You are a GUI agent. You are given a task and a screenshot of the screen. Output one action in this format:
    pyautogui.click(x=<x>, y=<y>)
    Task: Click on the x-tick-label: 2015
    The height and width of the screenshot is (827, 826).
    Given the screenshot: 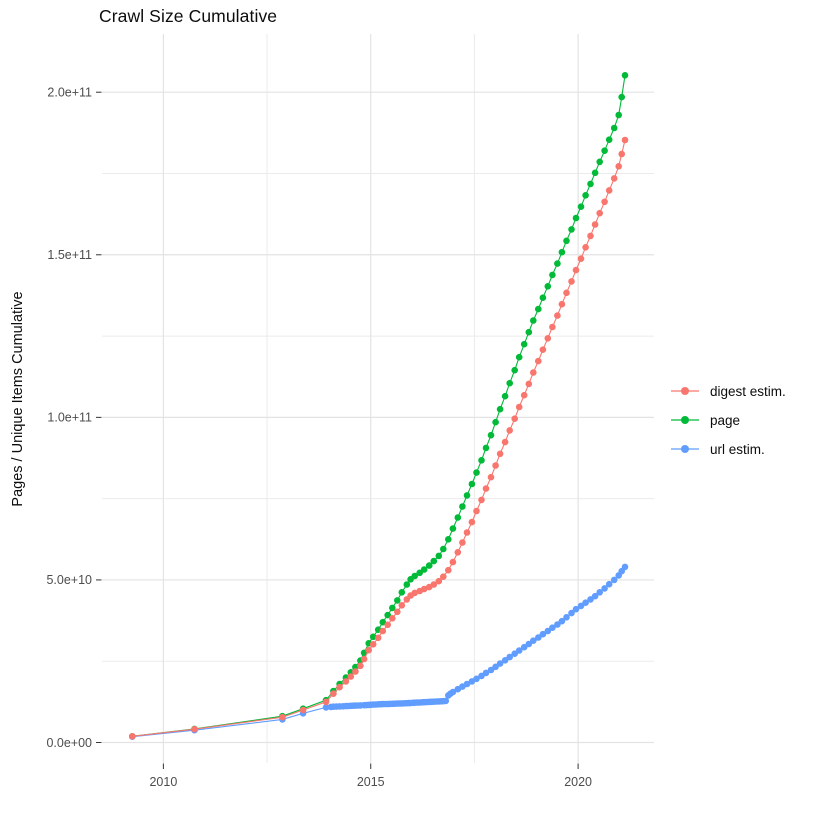 What is the action you would take?
    pyautogui.click(x=371, y=782)
    